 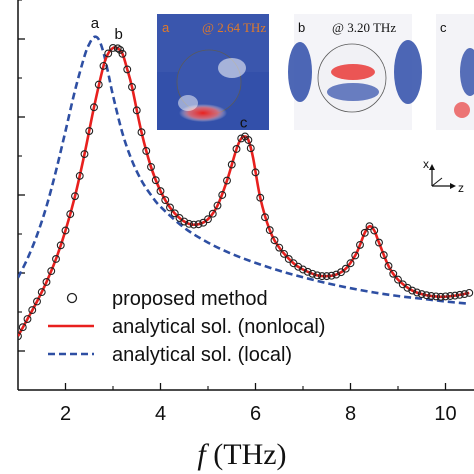 I want to click on x-tick-label: 6, so click(x=255, y=414).